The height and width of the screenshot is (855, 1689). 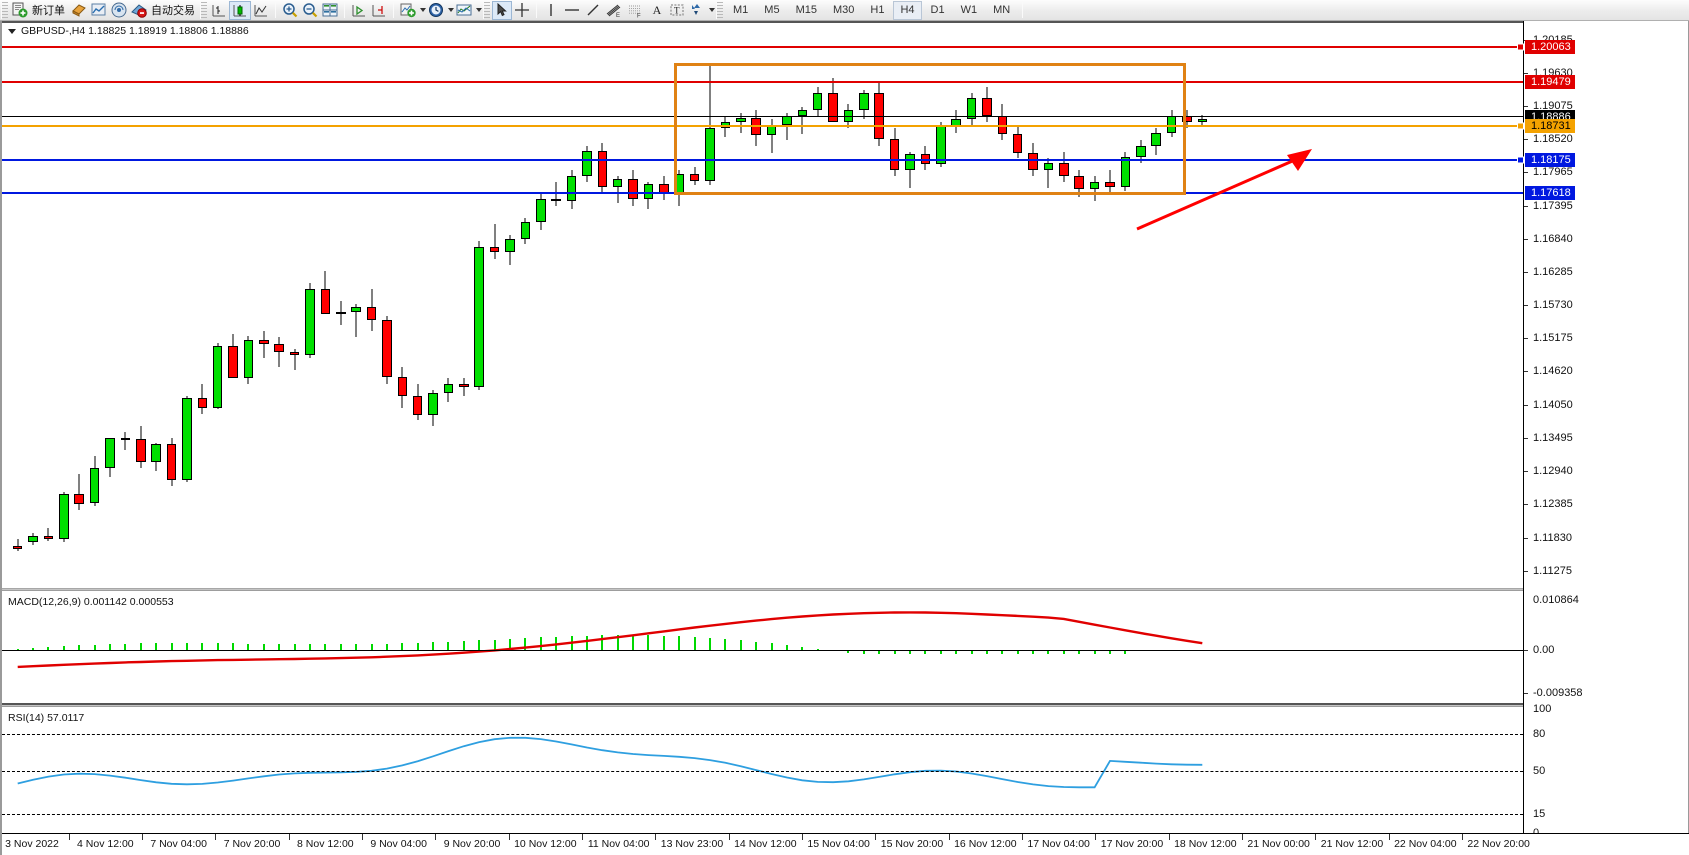 What do you see at coordinates (572, 10) in the screenshot?
I see `horizontal-line-icon` at bounding box center [572, 10].